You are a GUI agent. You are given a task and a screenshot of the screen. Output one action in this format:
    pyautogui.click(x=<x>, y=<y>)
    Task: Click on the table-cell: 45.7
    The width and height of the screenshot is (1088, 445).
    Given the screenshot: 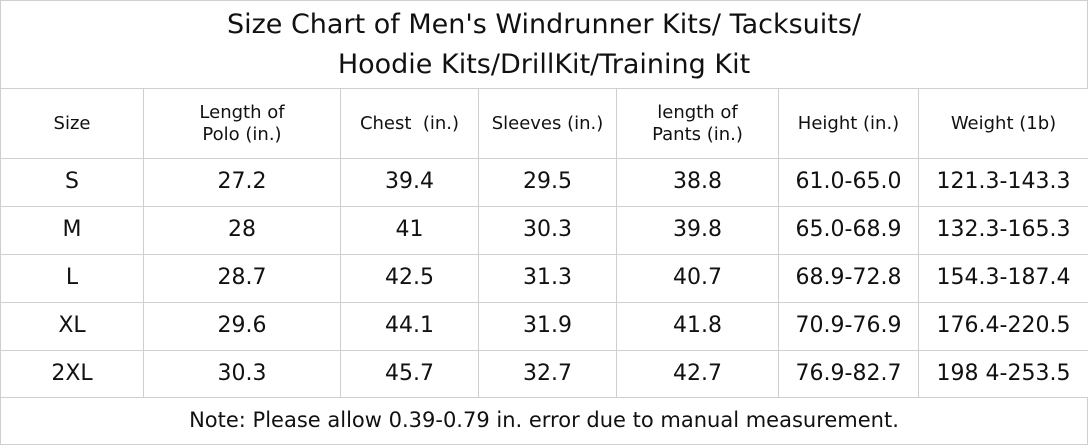 What is the action you would take?
    pyautogui.click(x=409, y=374)
    